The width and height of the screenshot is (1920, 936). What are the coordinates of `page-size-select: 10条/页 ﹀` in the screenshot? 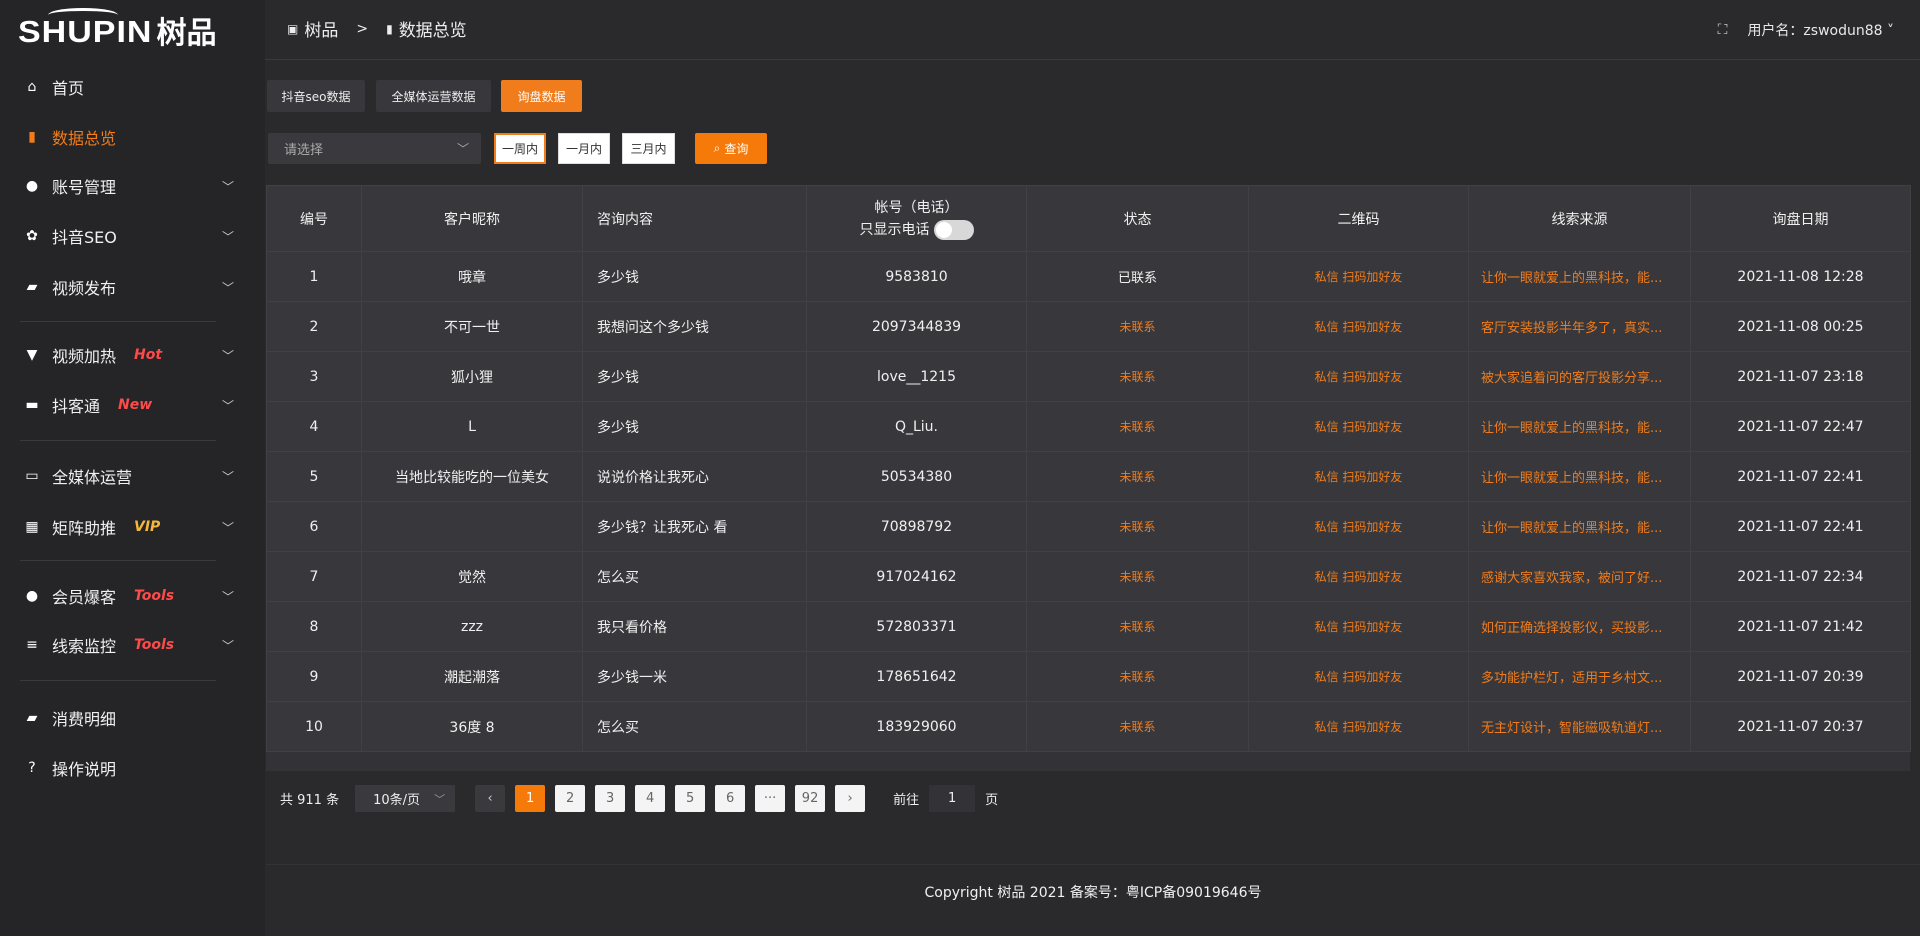 It's located at (405, 798).